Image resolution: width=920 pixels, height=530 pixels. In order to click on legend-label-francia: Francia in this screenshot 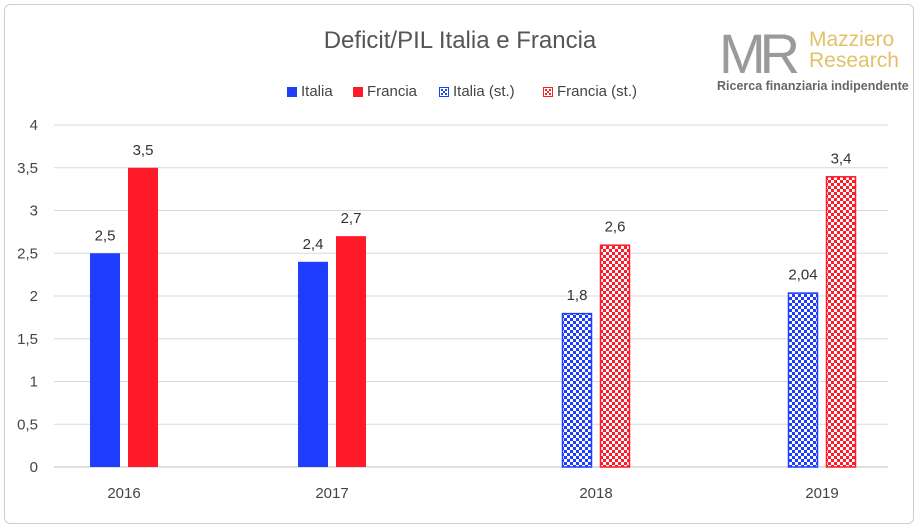, I will do `click(392, 91)`.